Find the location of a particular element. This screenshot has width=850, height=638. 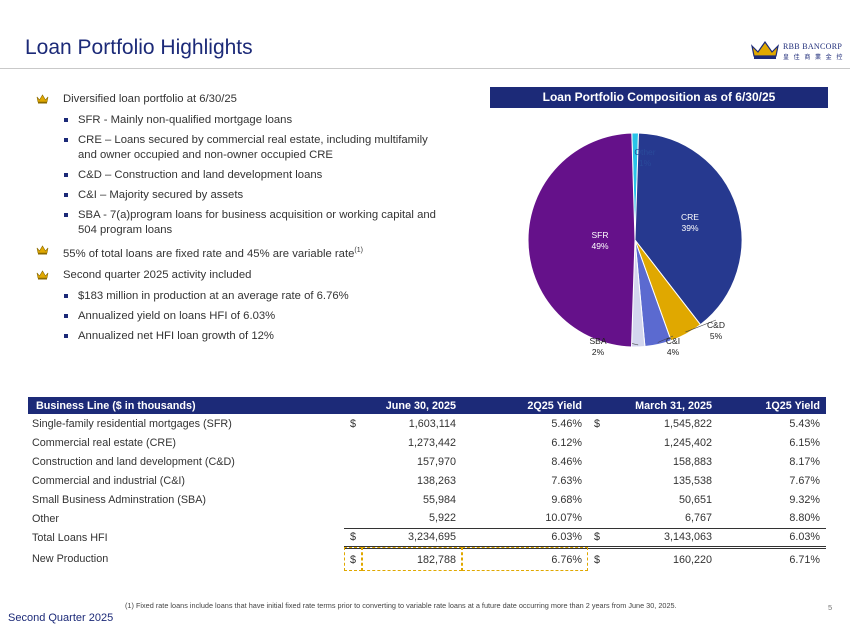

logo-brand-text: RBB BANCORP is located at coordinates (813, 46).